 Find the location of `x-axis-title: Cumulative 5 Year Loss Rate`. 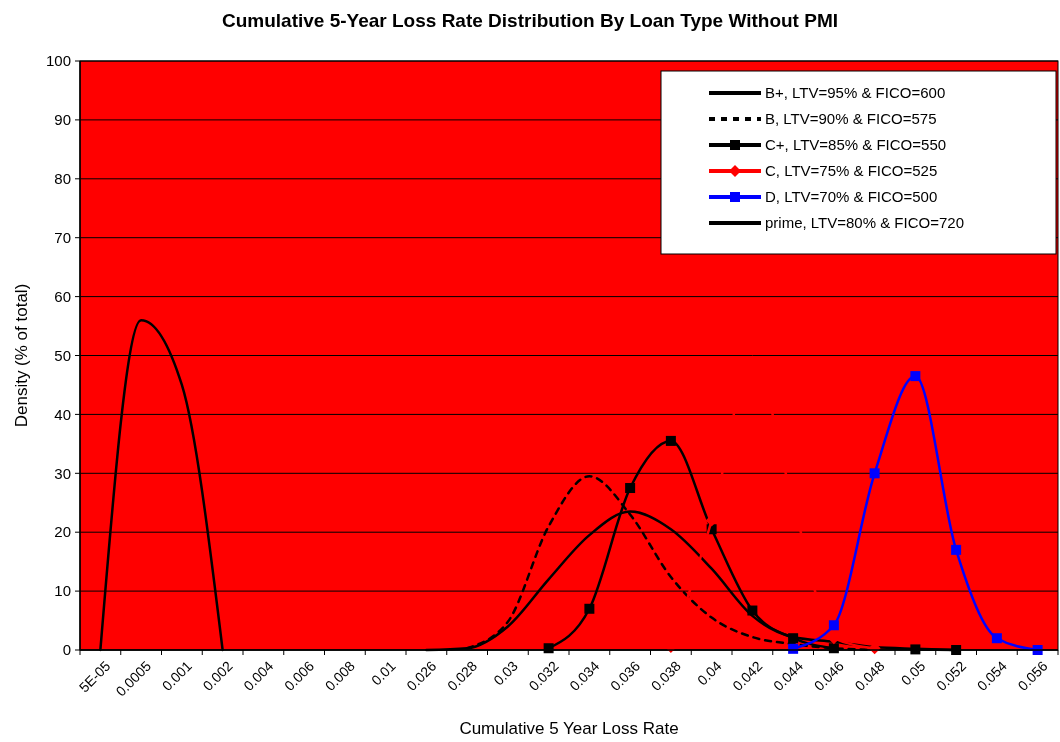

x-axis-title: Cumulative 5 Year Loss Rate is located at coordinates (569, 728).